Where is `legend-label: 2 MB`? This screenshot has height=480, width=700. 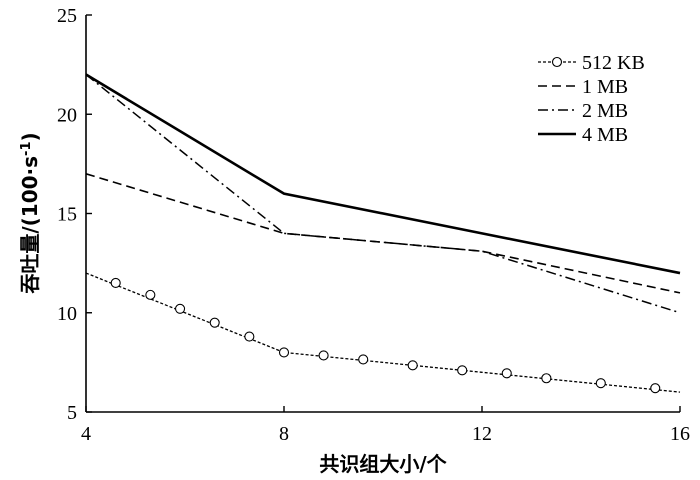 legend-label: 2 MB is located at coordinates (605, 111).